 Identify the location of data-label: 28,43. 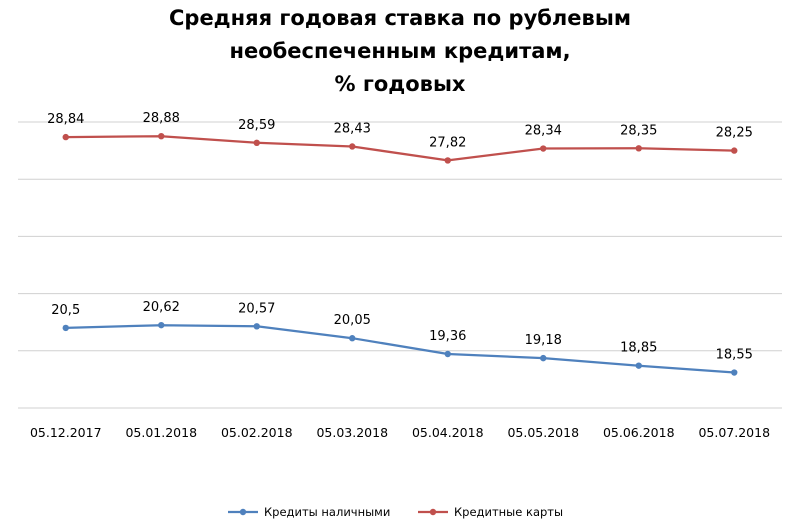
(352, 128).